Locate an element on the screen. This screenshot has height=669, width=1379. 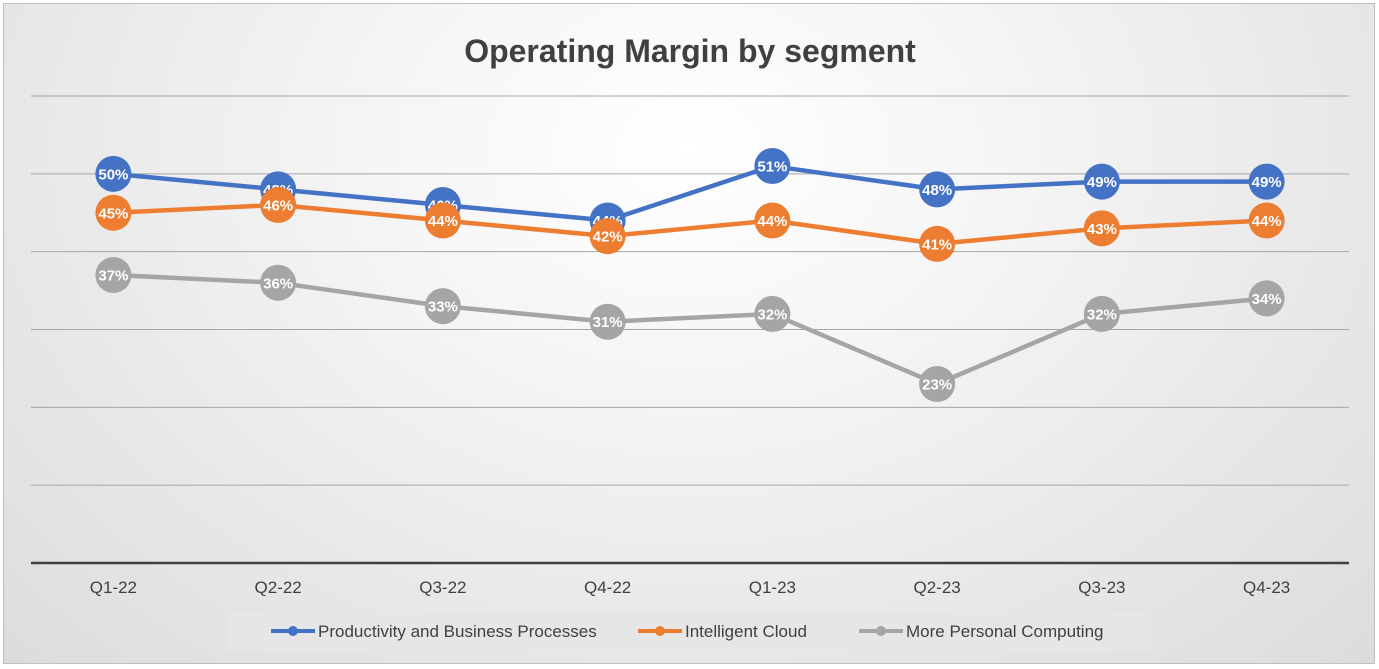
data-label: 50% is located at coordinates (113, 174).